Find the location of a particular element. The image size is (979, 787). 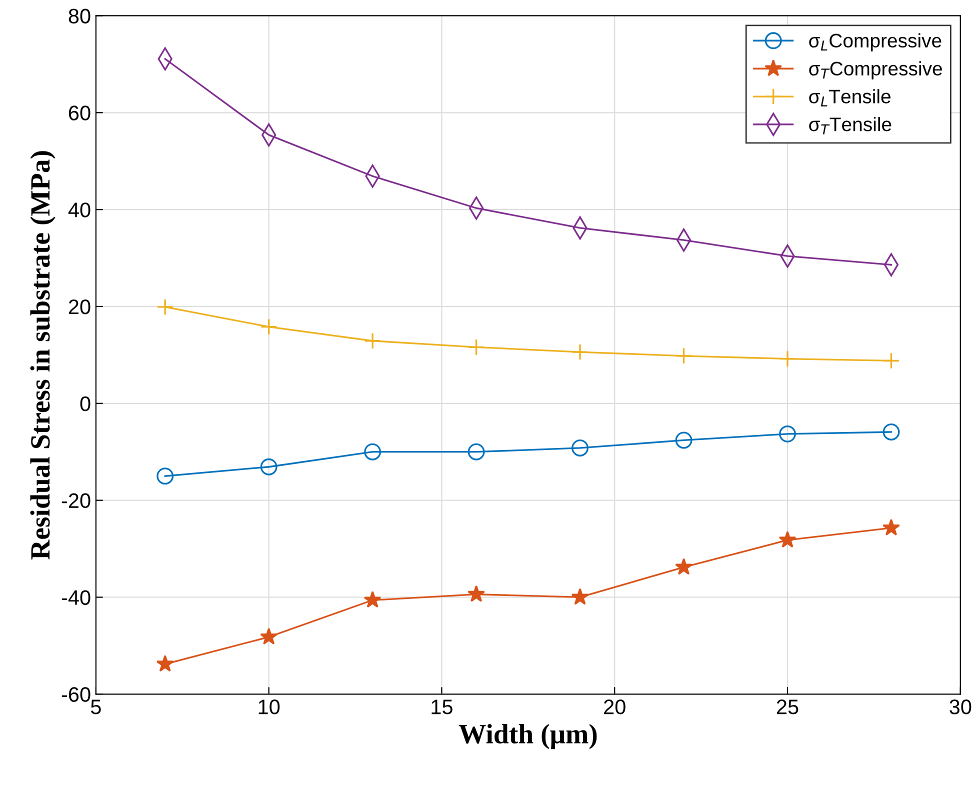

x-tick-label: 30 is located at coordinates (961, 707).